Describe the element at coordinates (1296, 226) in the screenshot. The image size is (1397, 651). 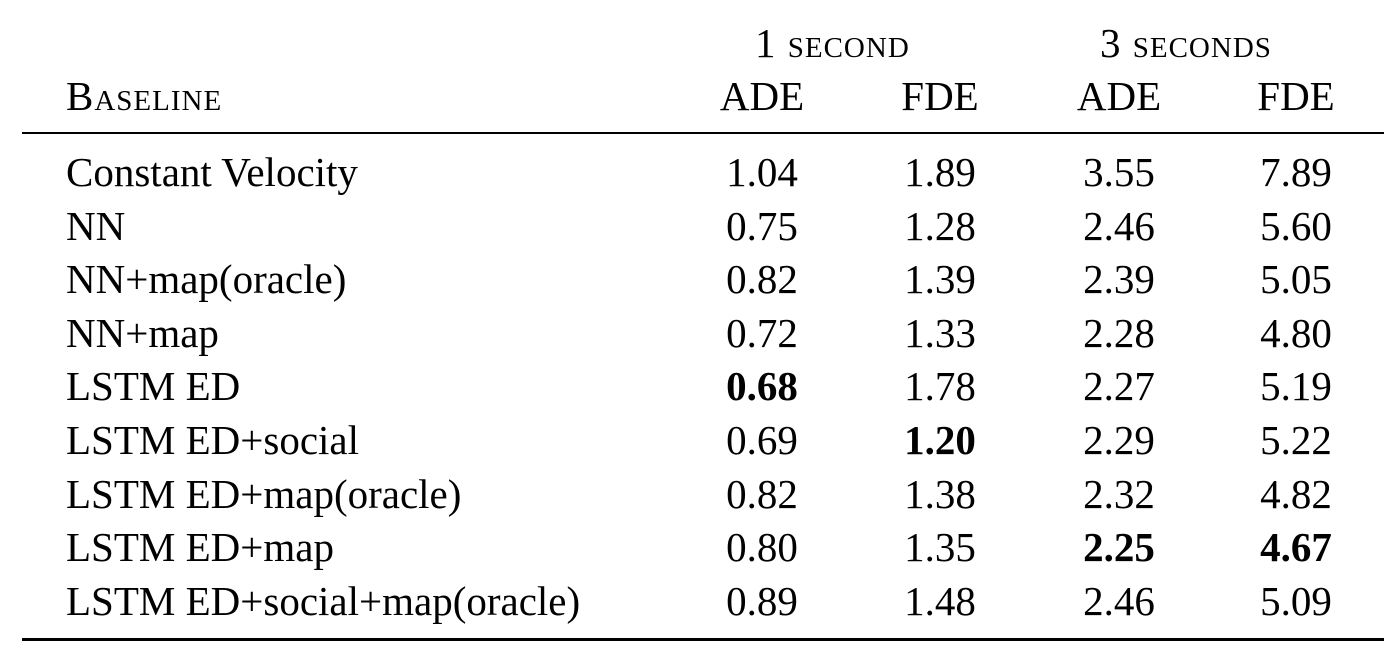
I see `row-value-fde3: 5.60` at that location.